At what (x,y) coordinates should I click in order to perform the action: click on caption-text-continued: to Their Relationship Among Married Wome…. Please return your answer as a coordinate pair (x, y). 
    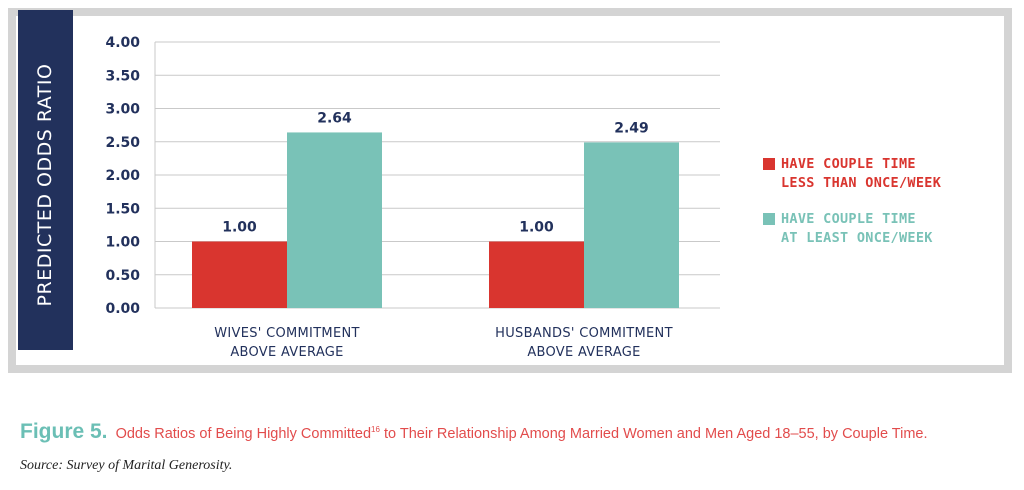
    Looking at the image, I should click on (653, 434).